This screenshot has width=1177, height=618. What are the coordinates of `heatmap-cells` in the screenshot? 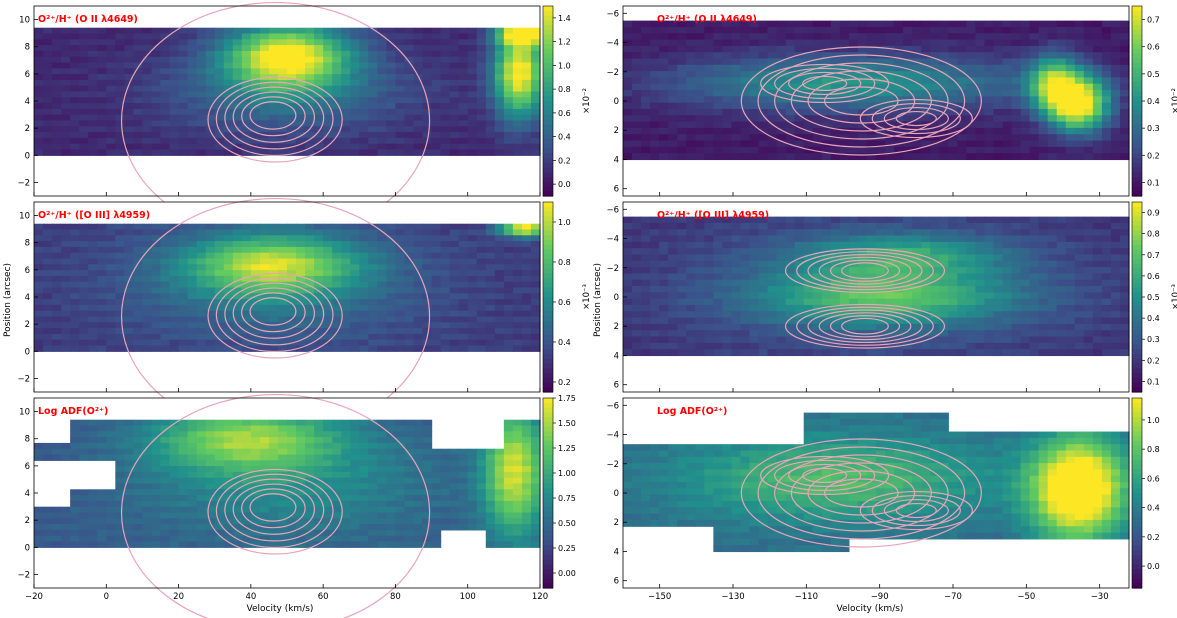 It's located at (876, 90).